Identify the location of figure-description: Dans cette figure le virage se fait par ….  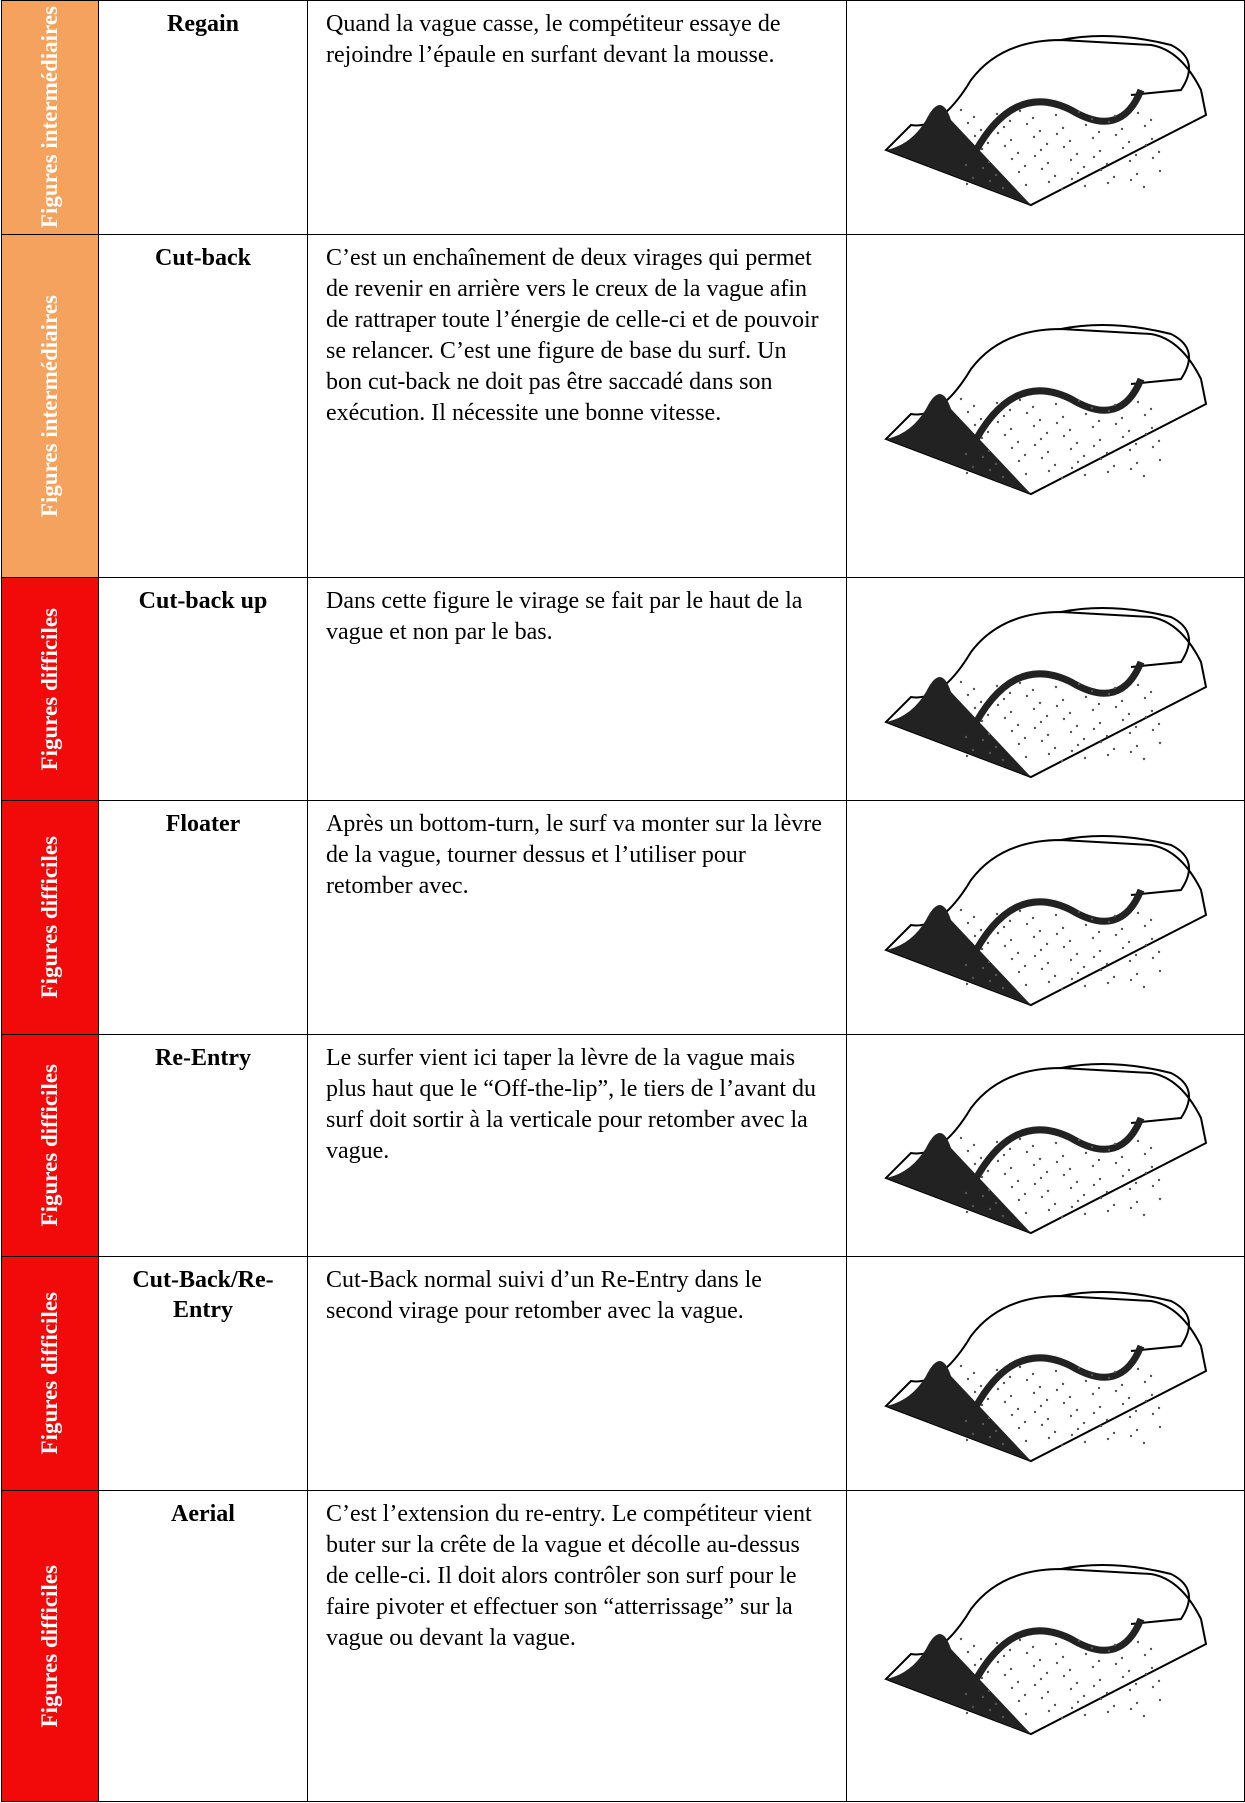
(577, 689).